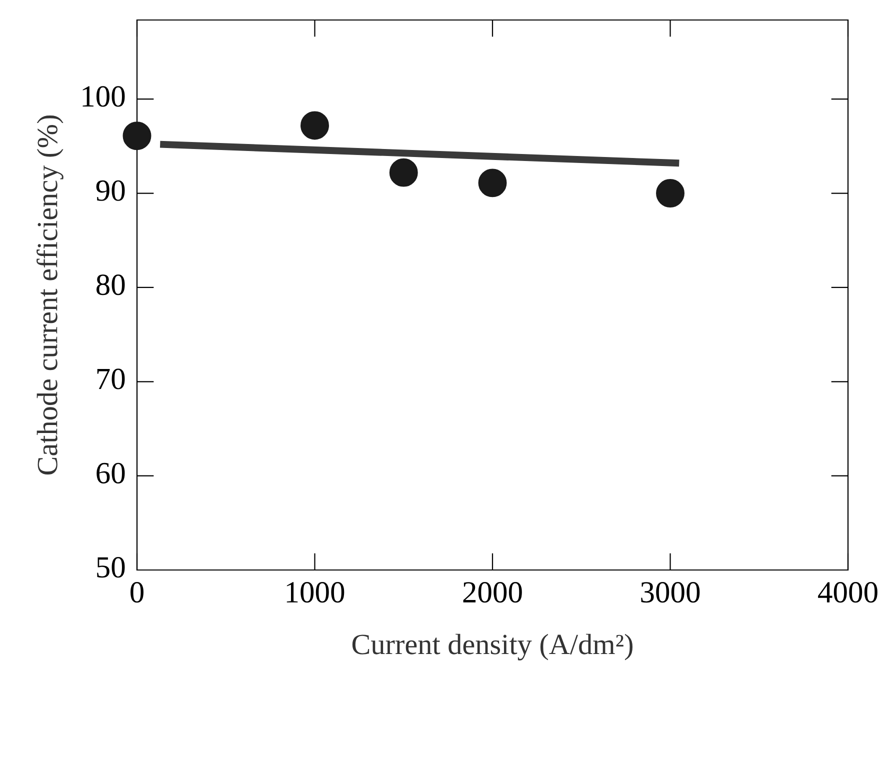 The height and width of the screenshot is (774, 893). I want to click on x-tick-label: 2000, so click(492, 592).